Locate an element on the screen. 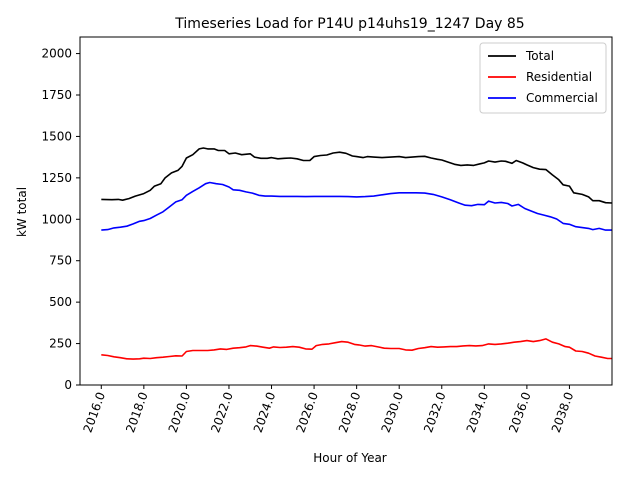  legend: Total Residential Commercial is located at coordinates (543, 78).